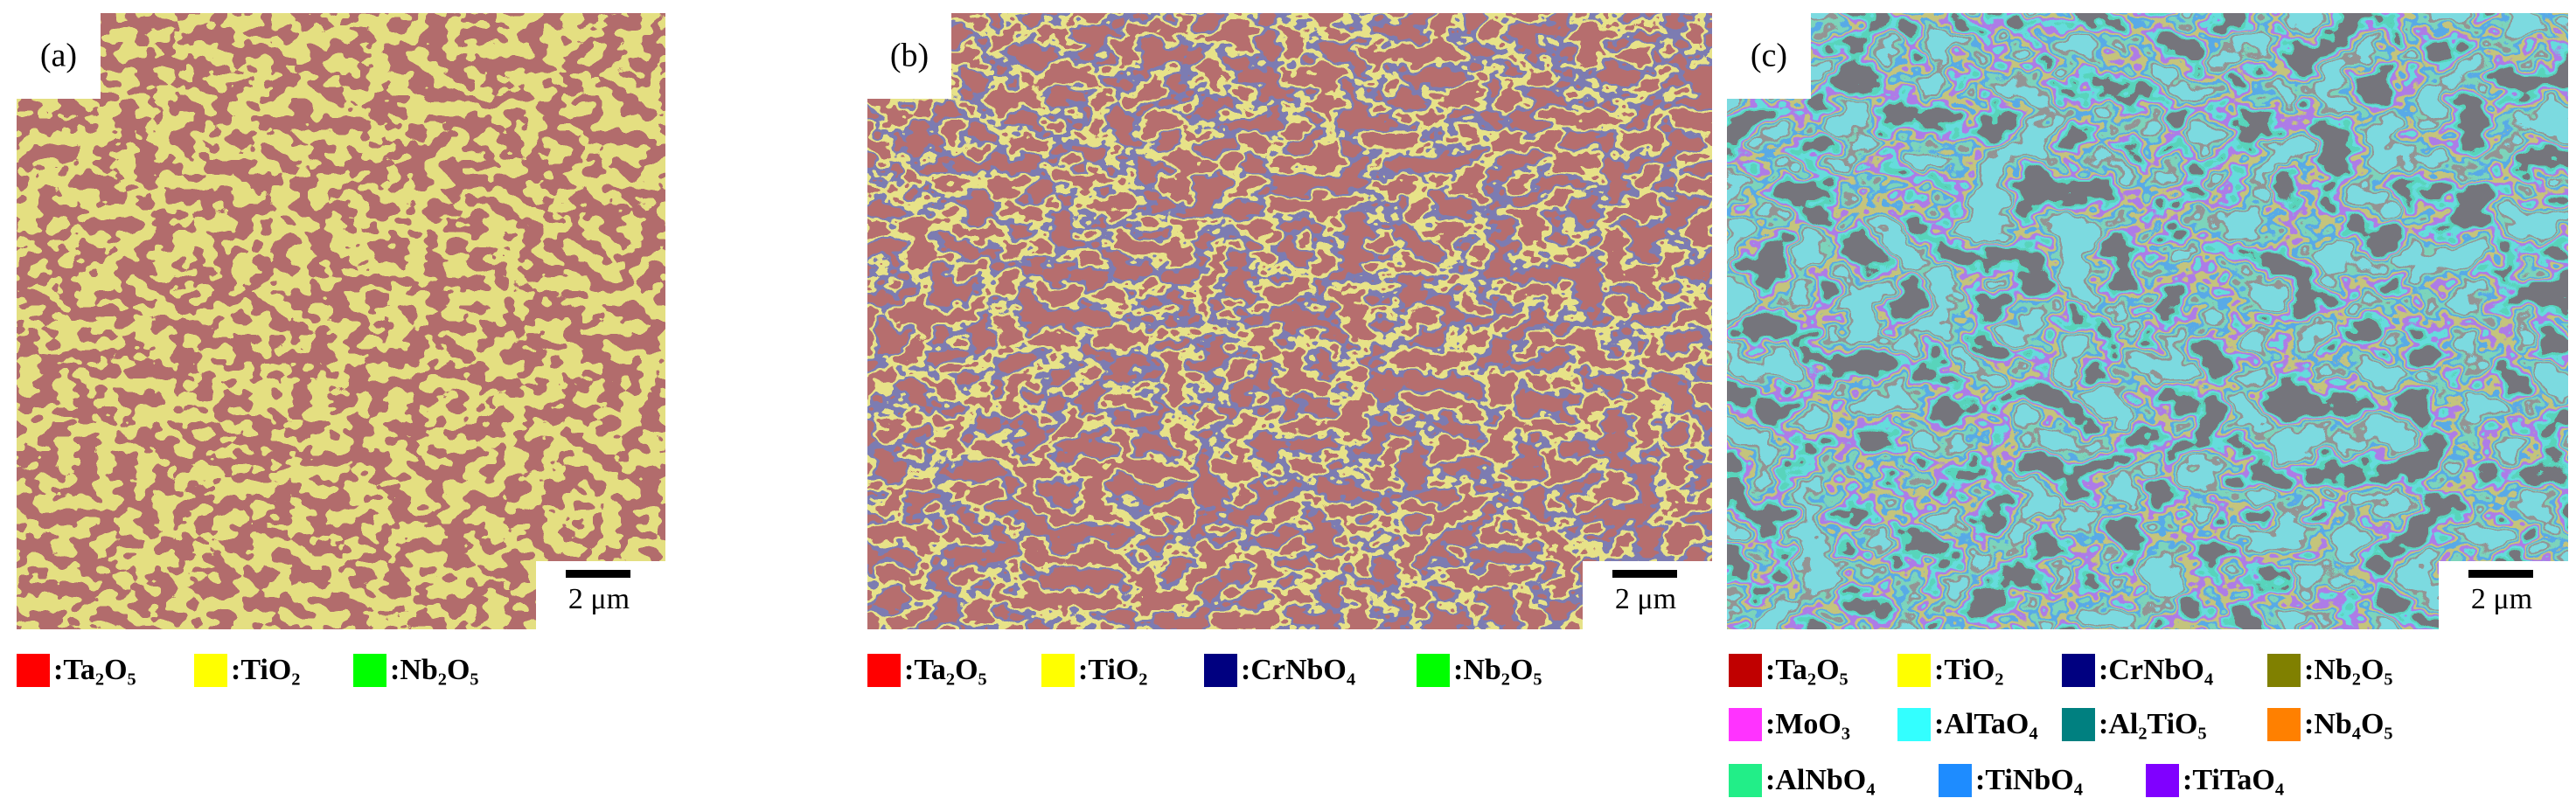  I want to click on legend-label: :Nb₄O₅, so click(2348, 724).